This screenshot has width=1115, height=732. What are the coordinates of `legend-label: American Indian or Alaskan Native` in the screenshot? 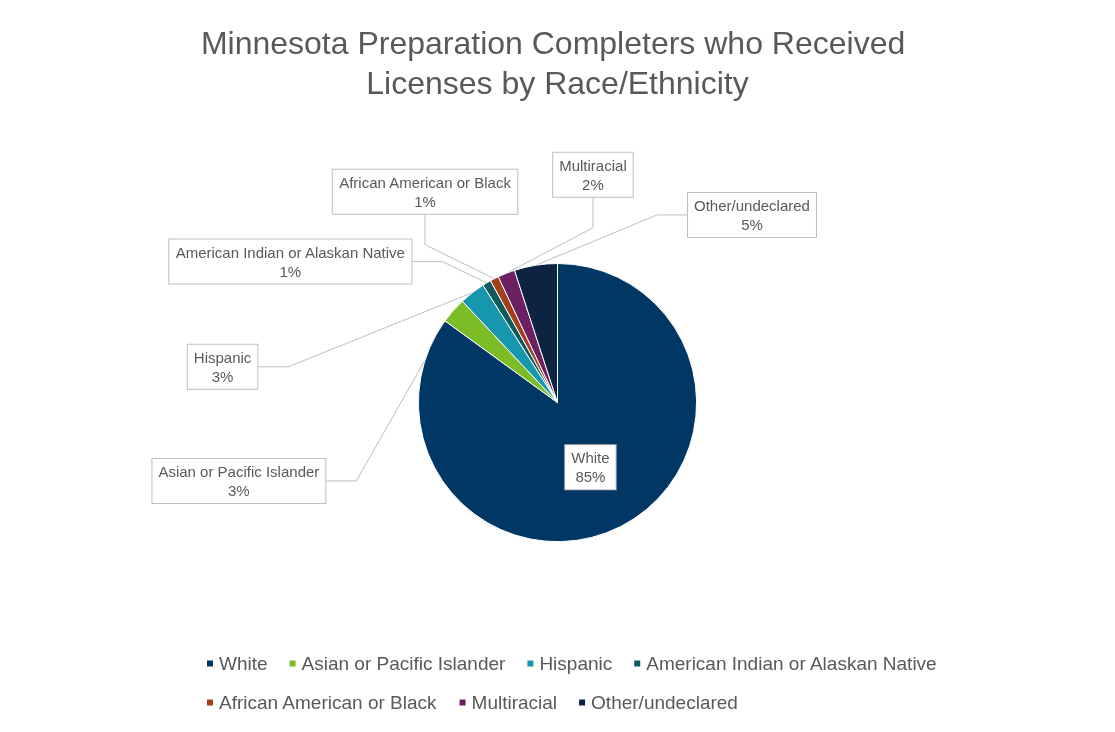 It's located at (791, 663).